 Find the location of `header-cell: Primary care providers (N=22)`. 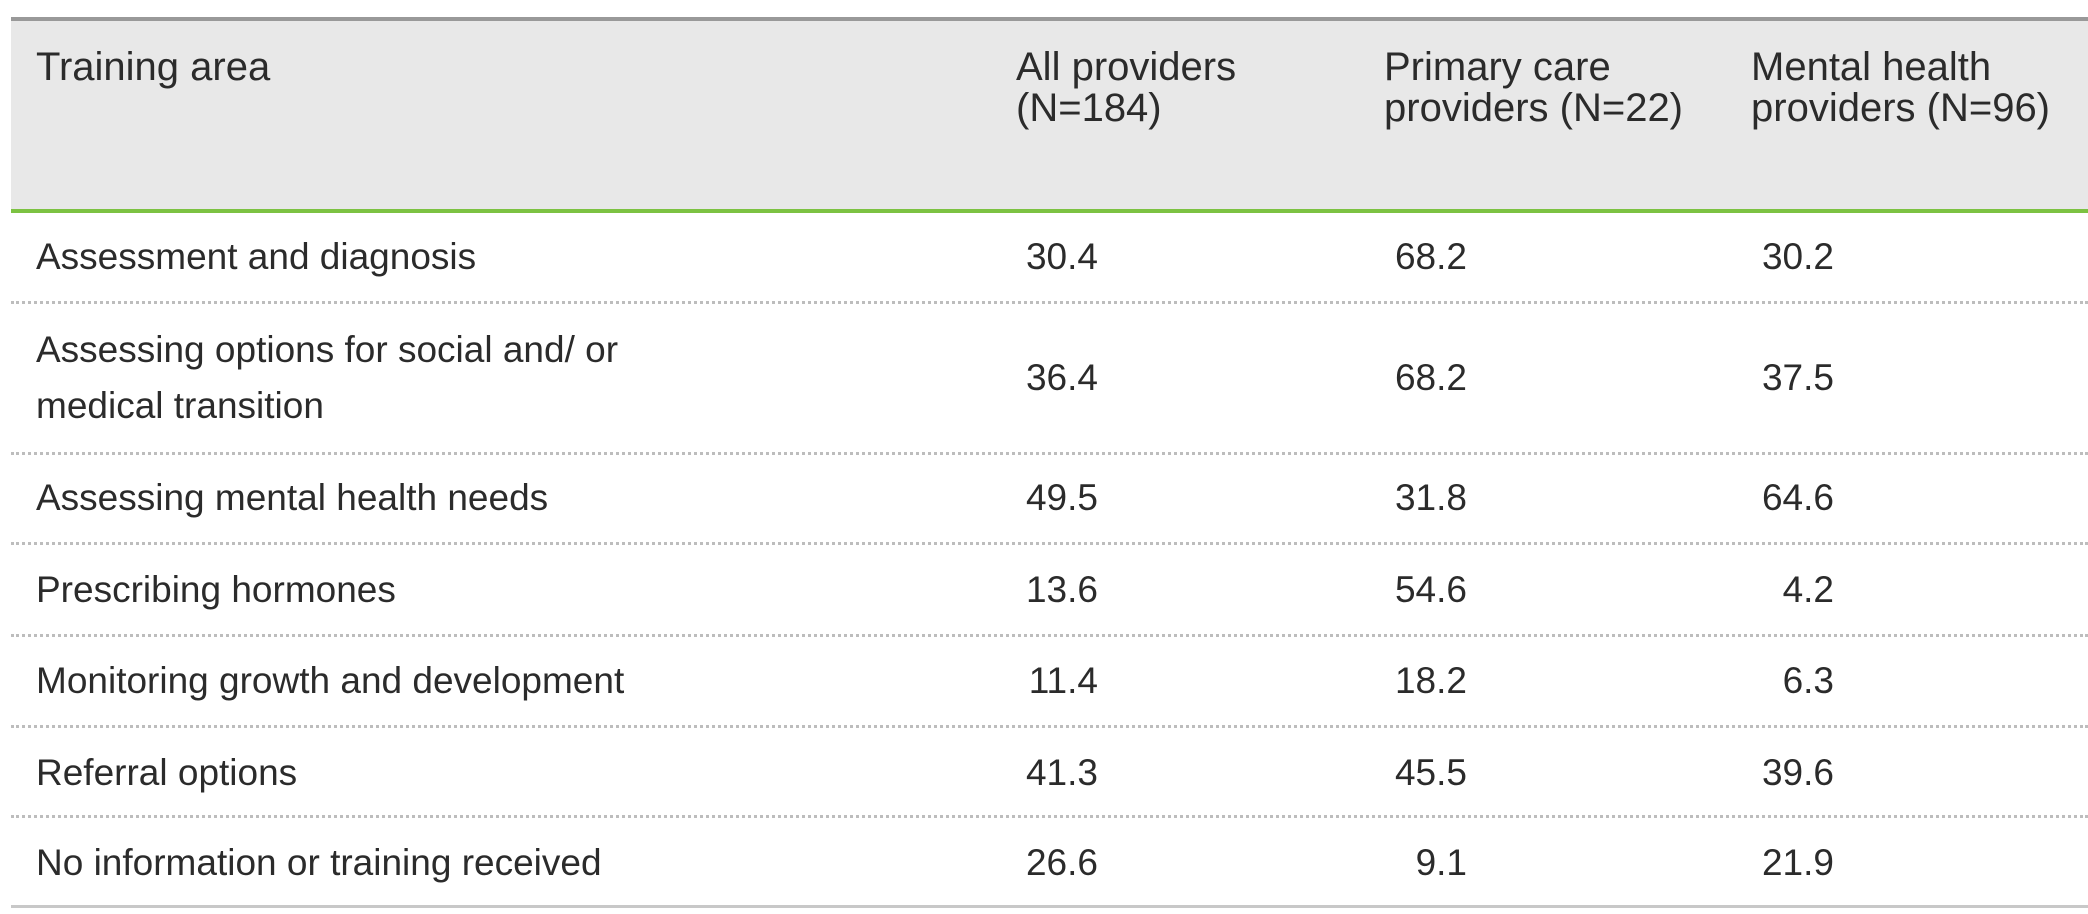

header-cell: Primary care providers (N=22) is located at coordinates (1534, 87).